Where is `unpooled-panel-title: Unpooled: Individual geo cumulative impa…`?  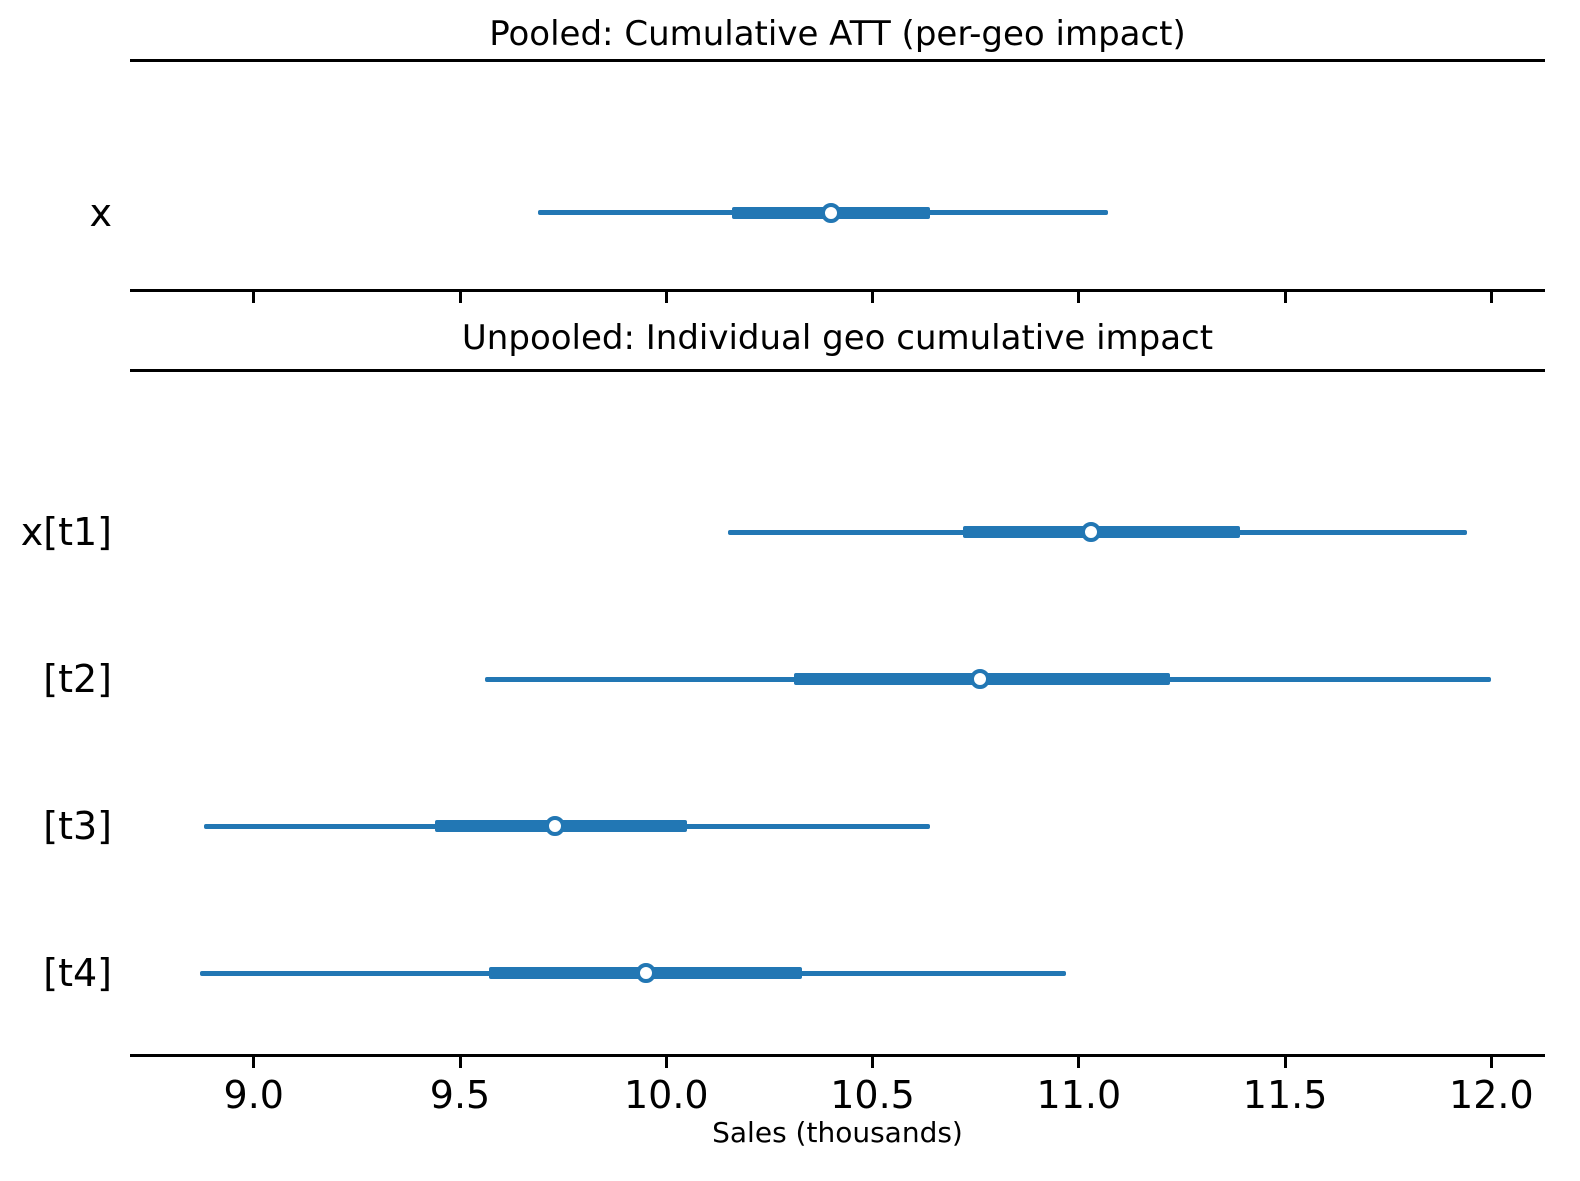
unpooled-panel-title: Unpooled: Individual geo cumulative impa… is located at coordinates (837, 338).